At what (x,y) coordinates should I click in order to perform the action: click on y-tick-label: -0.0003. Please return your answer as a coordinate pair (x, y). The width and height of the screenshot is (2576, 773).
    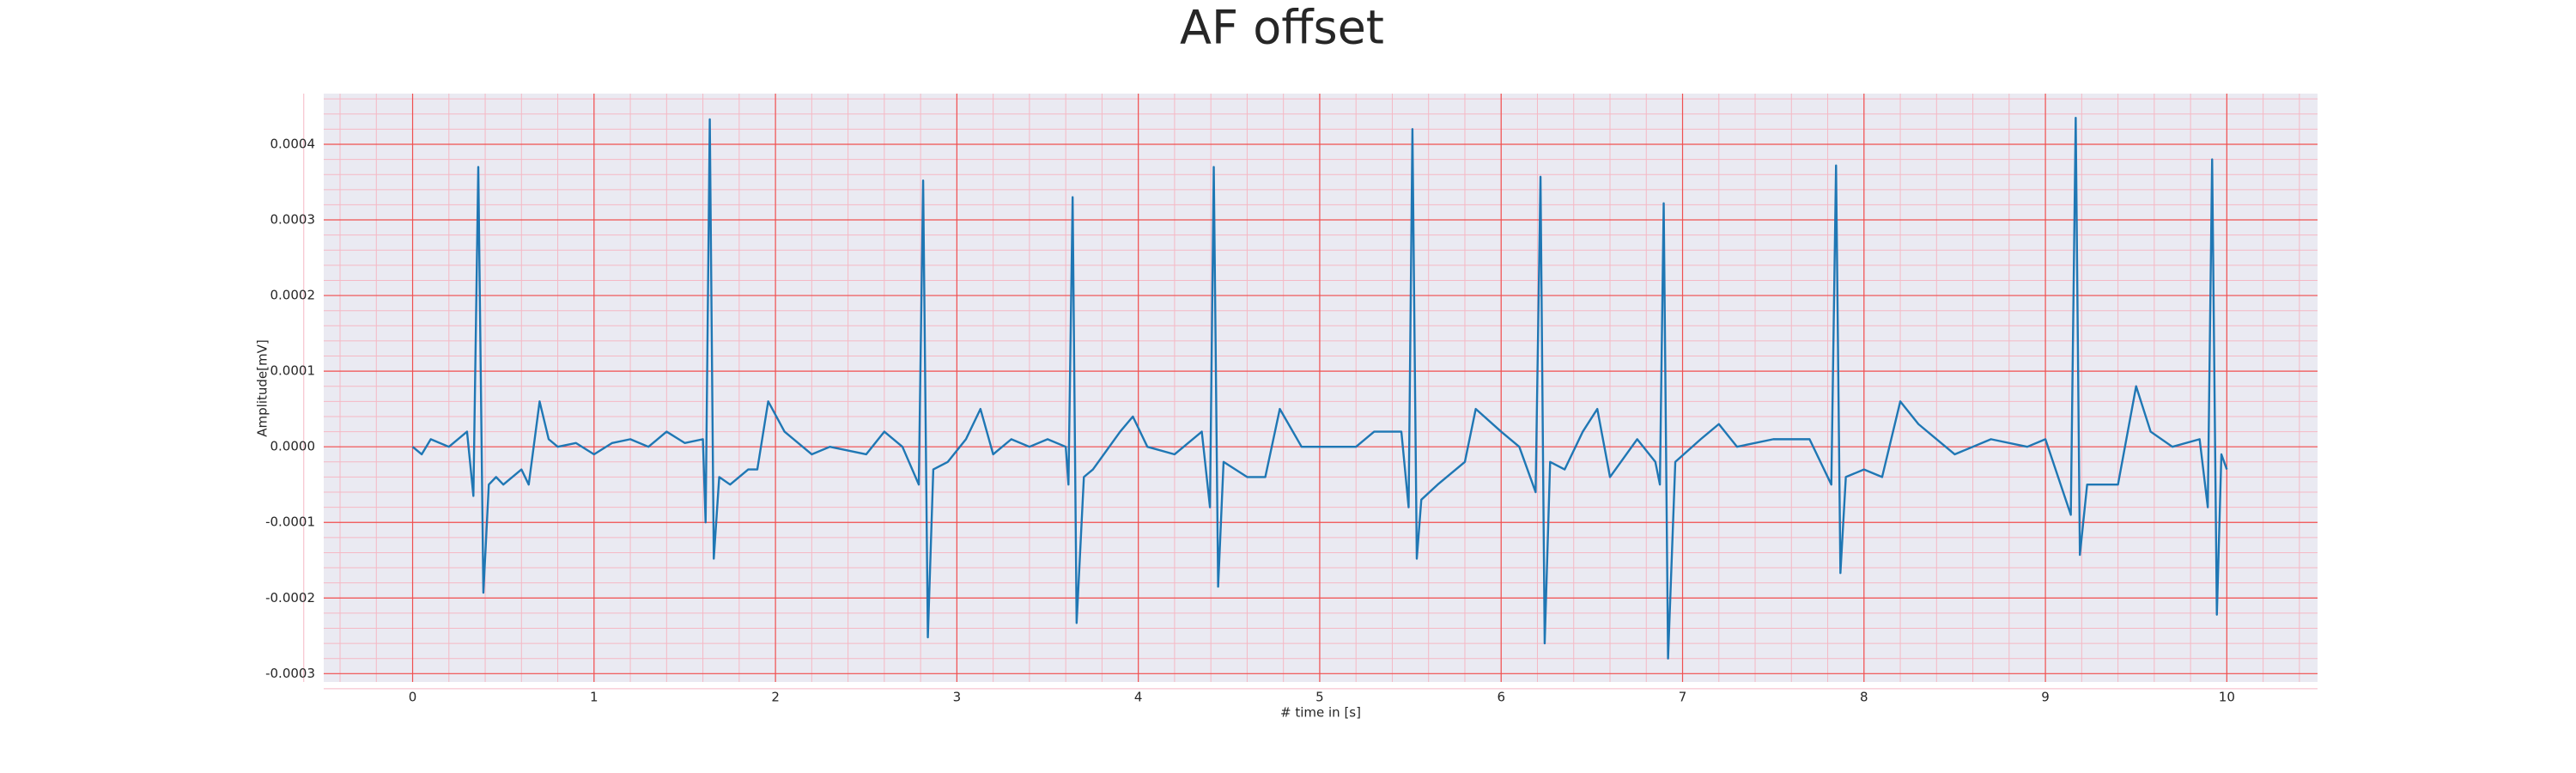
    Looking at the image, I should click on (290, 673).